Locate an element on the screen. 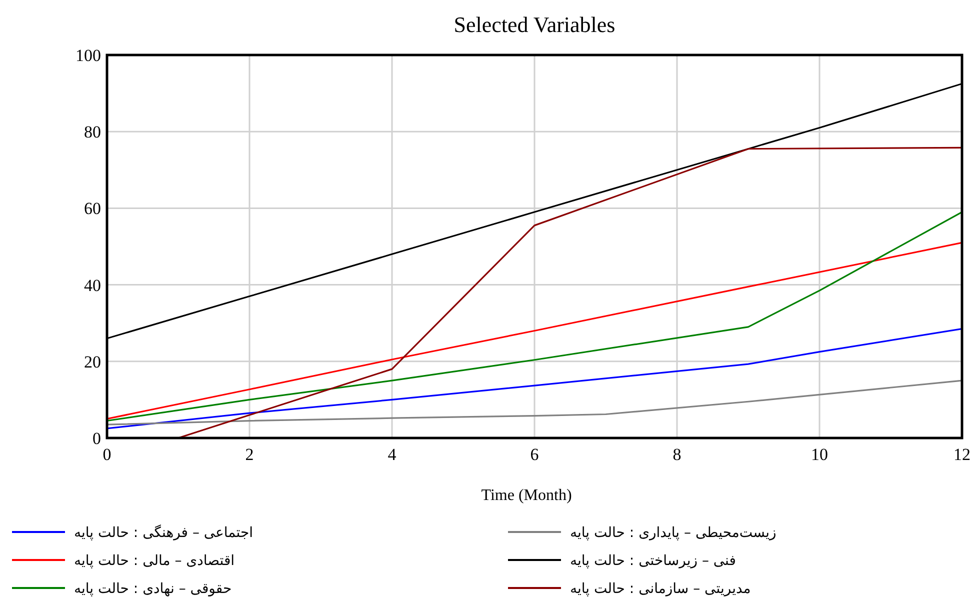 The image size is (972, 597). y-tick-label: 80 is located at coordinates (92, 132).